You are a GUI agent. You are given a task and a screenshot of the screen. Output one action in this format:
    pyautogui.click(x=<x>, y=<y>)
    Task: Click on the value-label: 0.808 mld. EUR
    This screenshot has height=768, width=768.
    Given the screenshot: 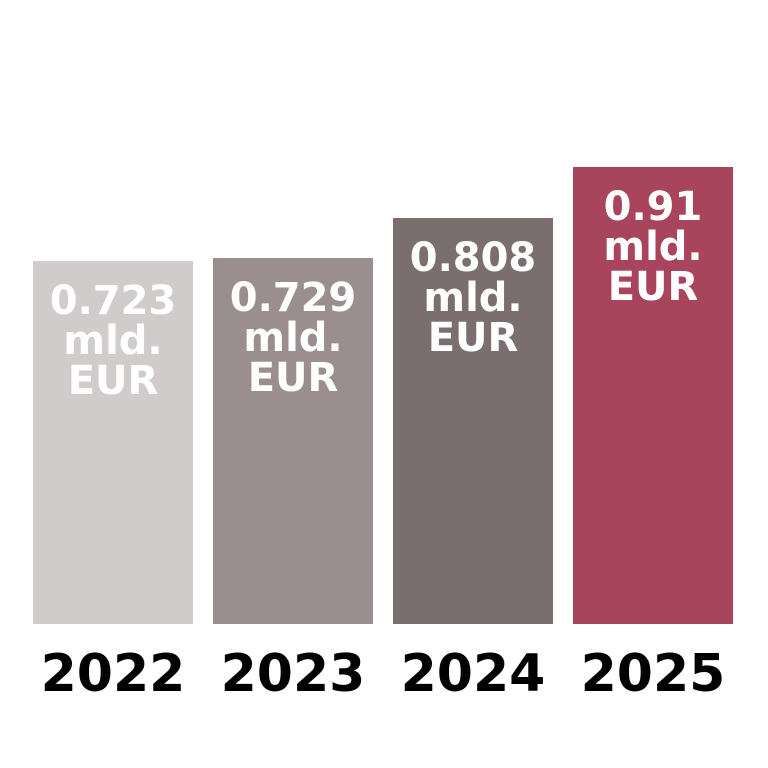 What is the action you would take?
    pyautogui.click(x=473, y=298)
    